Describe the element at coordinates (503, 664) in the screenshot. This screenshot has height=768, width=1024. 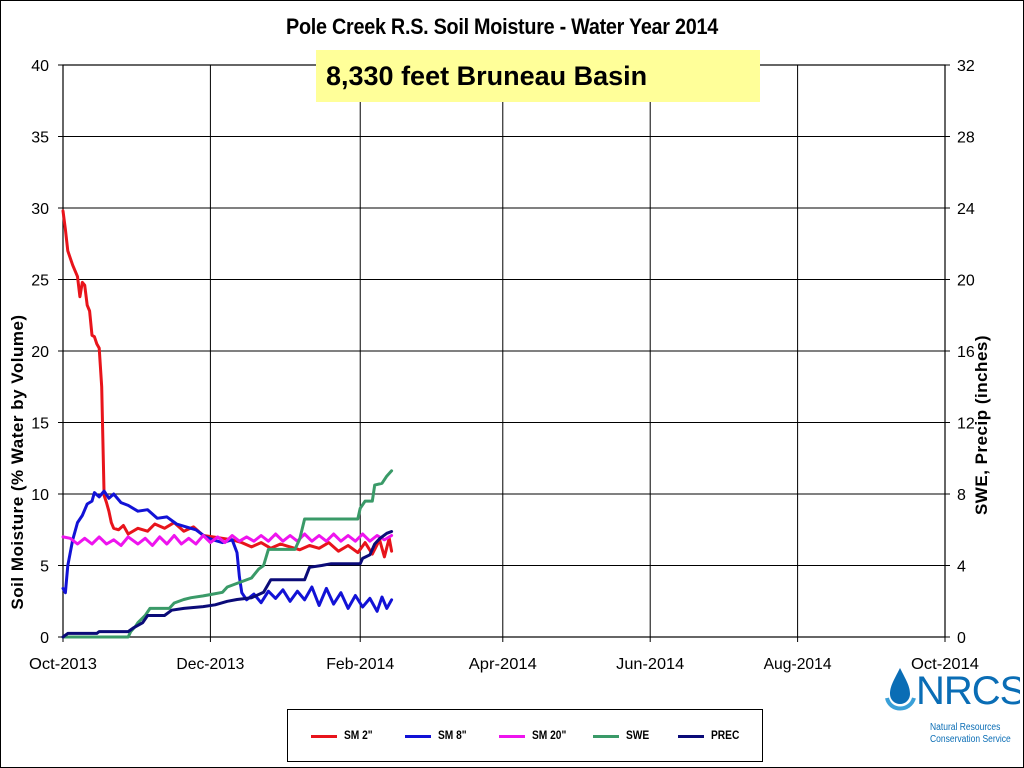
I see `x-tick-label: Apr-2014` at that location.